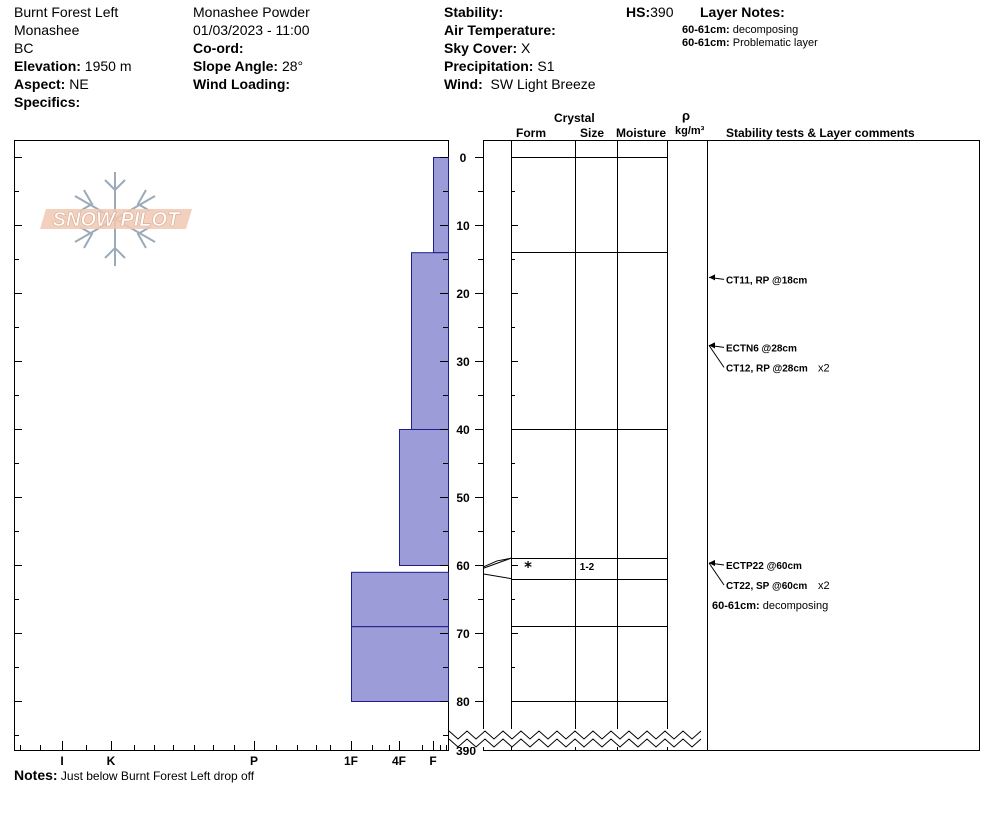 The height and width of the screenshot is (840, 994). What do you see at coordinates (546, 66) in the screenshot?
I see `precip-value: S1` at bounding box center [546, 66].